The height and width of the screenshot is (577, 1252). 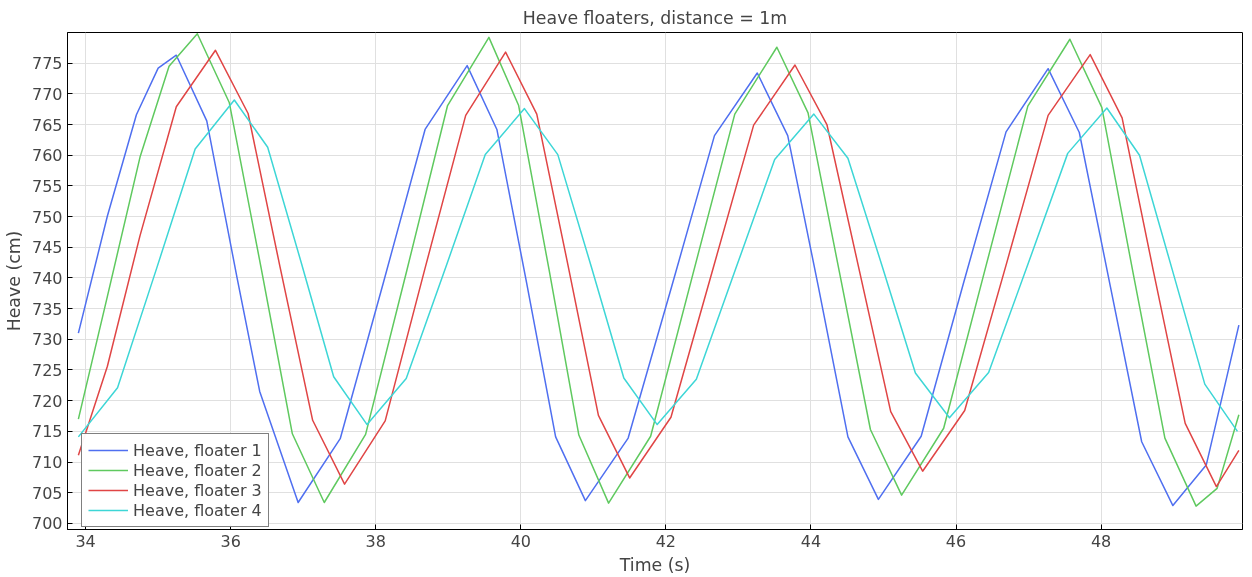 I want to click on x-tick-label: 40, so click(x=520, y=541).